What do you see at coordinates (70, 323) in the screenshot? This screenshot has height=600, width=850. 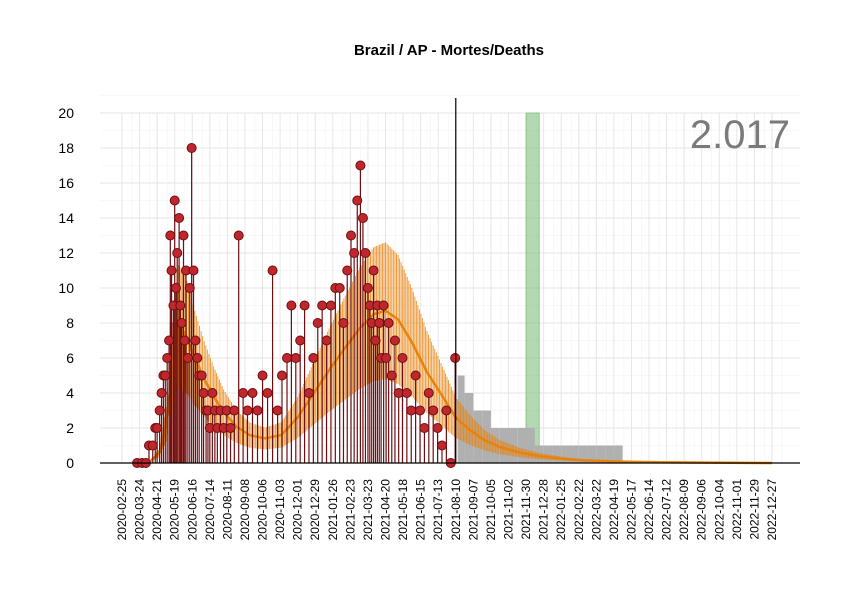 I see `y-tick-label: 8` at bounding box center [70, 323].